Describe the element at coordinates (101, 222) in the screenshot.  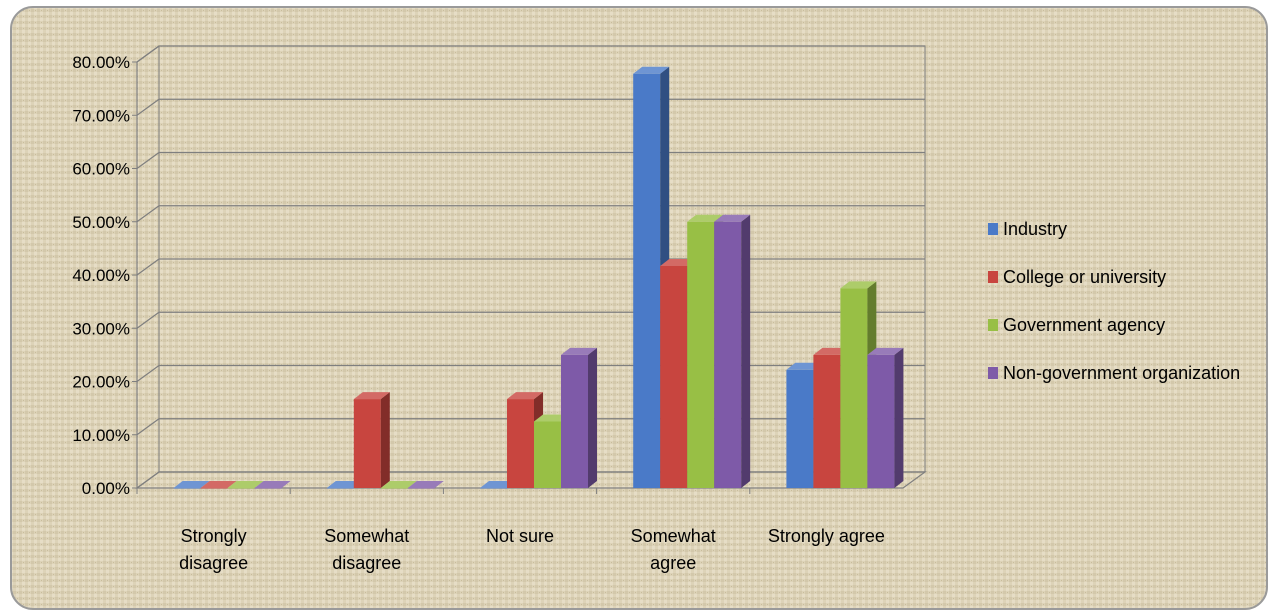
I see `y-tick-label: 50.00%` at that location.